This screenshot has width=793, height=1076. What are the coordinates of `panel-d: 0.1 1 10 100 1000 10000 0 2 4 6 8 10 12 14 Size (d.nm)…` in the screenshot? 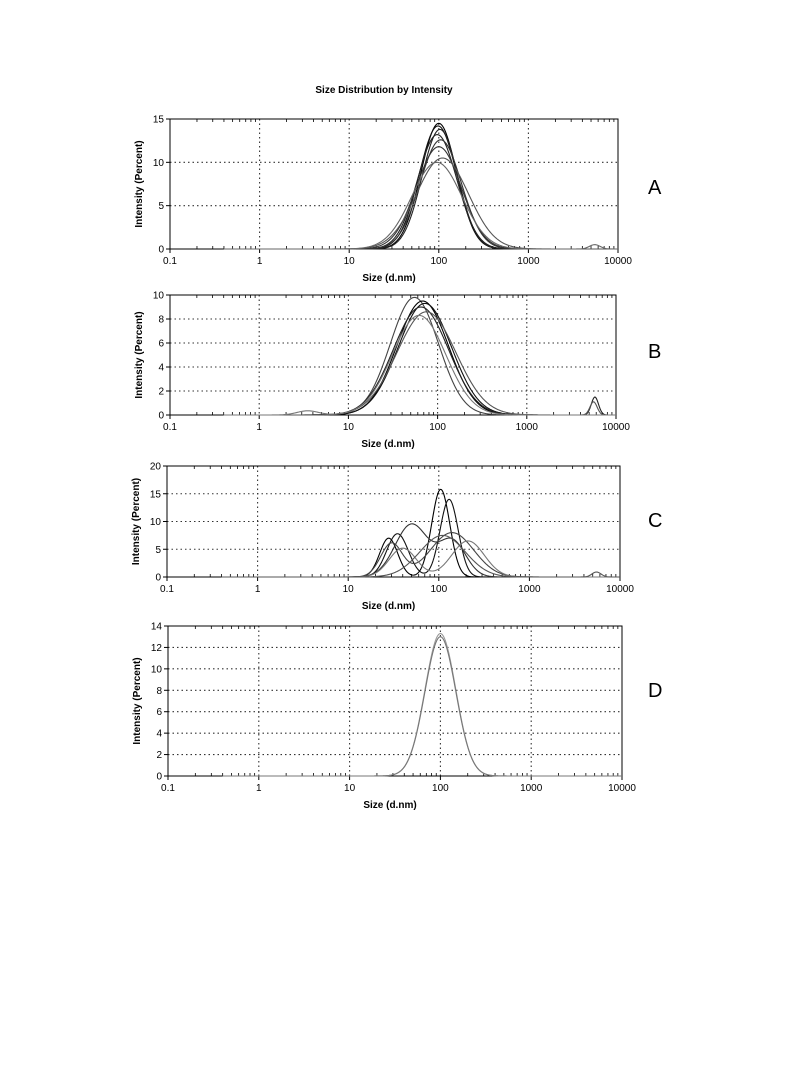 It's located at (397, 717).